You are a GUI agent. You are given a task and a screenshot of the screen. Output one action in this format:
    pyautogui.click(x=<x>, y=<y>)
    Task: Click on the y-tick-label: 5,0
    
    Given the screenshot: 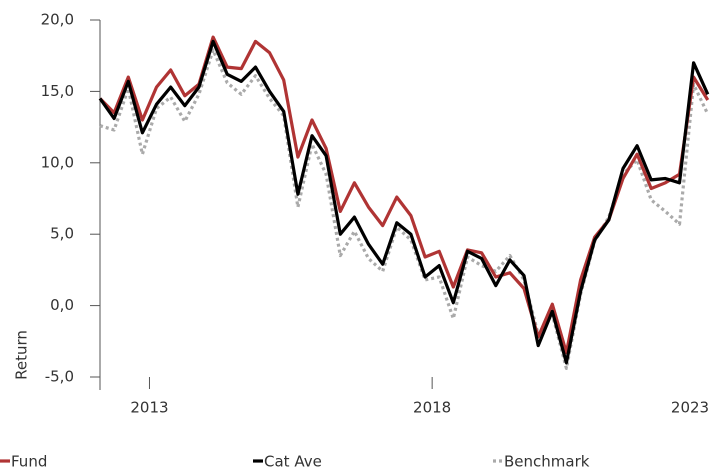 What is the action you would take?
    pyautogui.click(x=62, y=234)
    